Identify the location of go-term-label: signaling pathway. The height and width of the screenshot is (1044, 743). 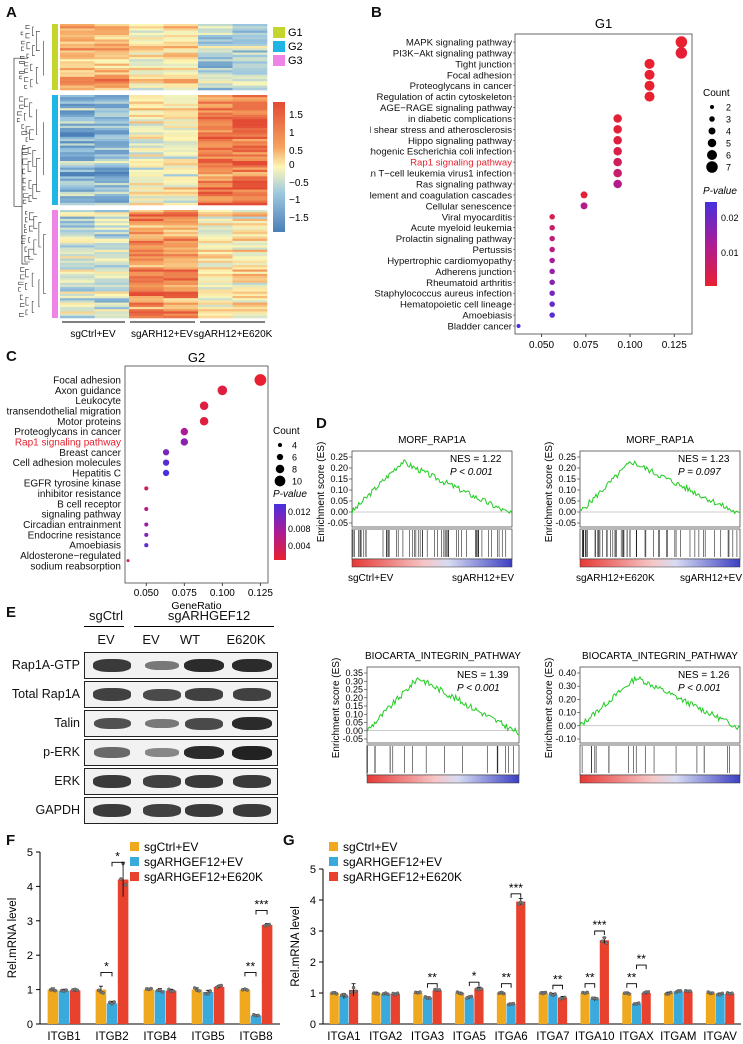
(82, 515).